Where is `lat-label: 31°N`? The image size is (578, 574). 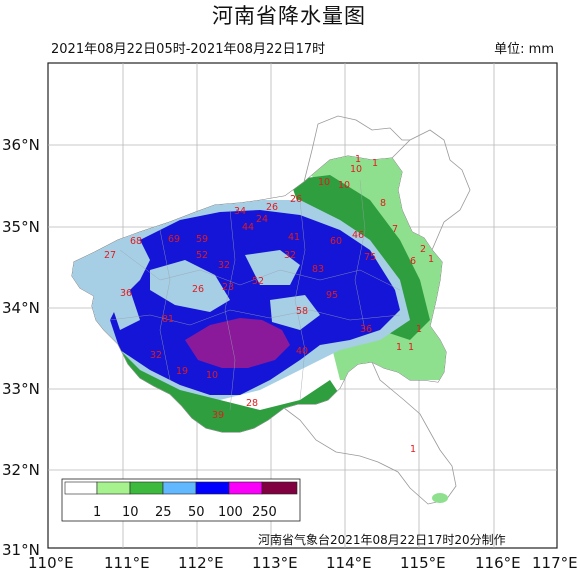 lat-label: 31°N is located at coordinates (21, 550).